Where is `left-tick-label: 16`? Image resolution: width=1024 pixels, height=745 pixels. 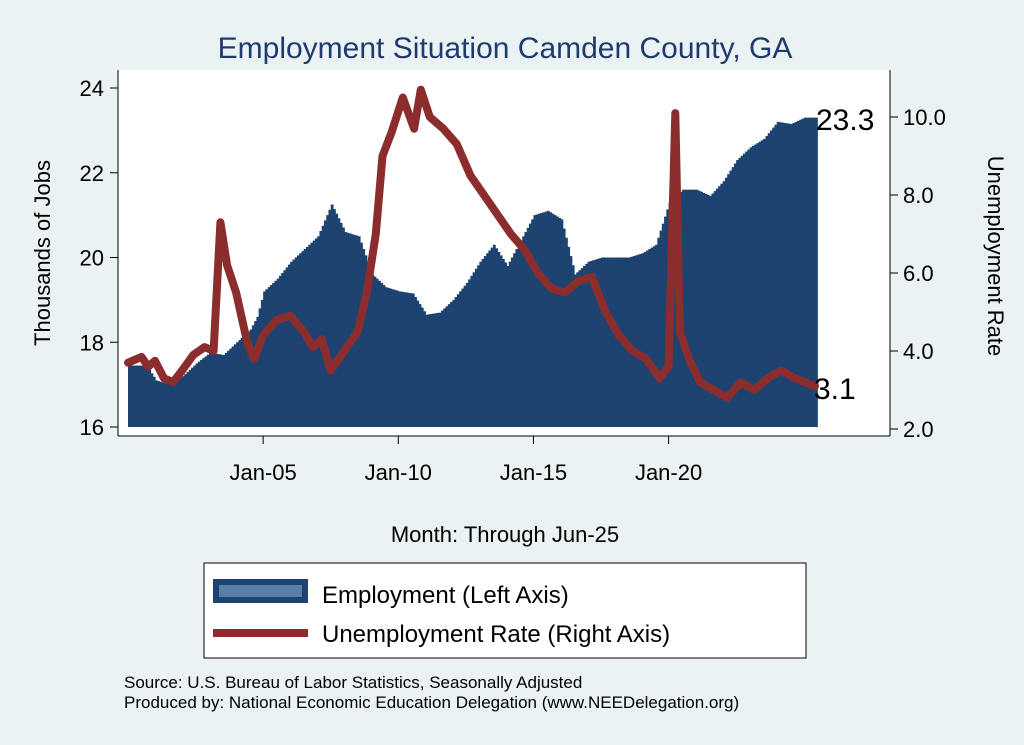
left-tick-label: 16 is located at coordinates (92, 427).